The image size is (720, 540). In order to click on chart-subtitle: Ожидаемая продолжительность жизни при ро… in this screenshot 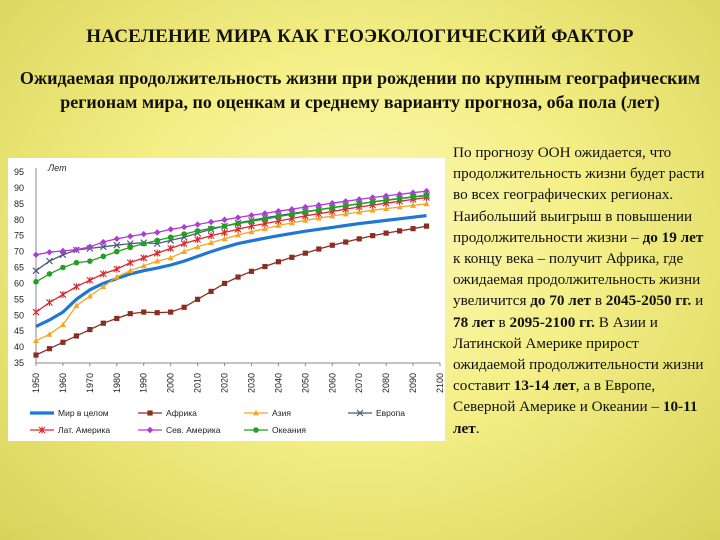, I will do `click(360, 90)`.